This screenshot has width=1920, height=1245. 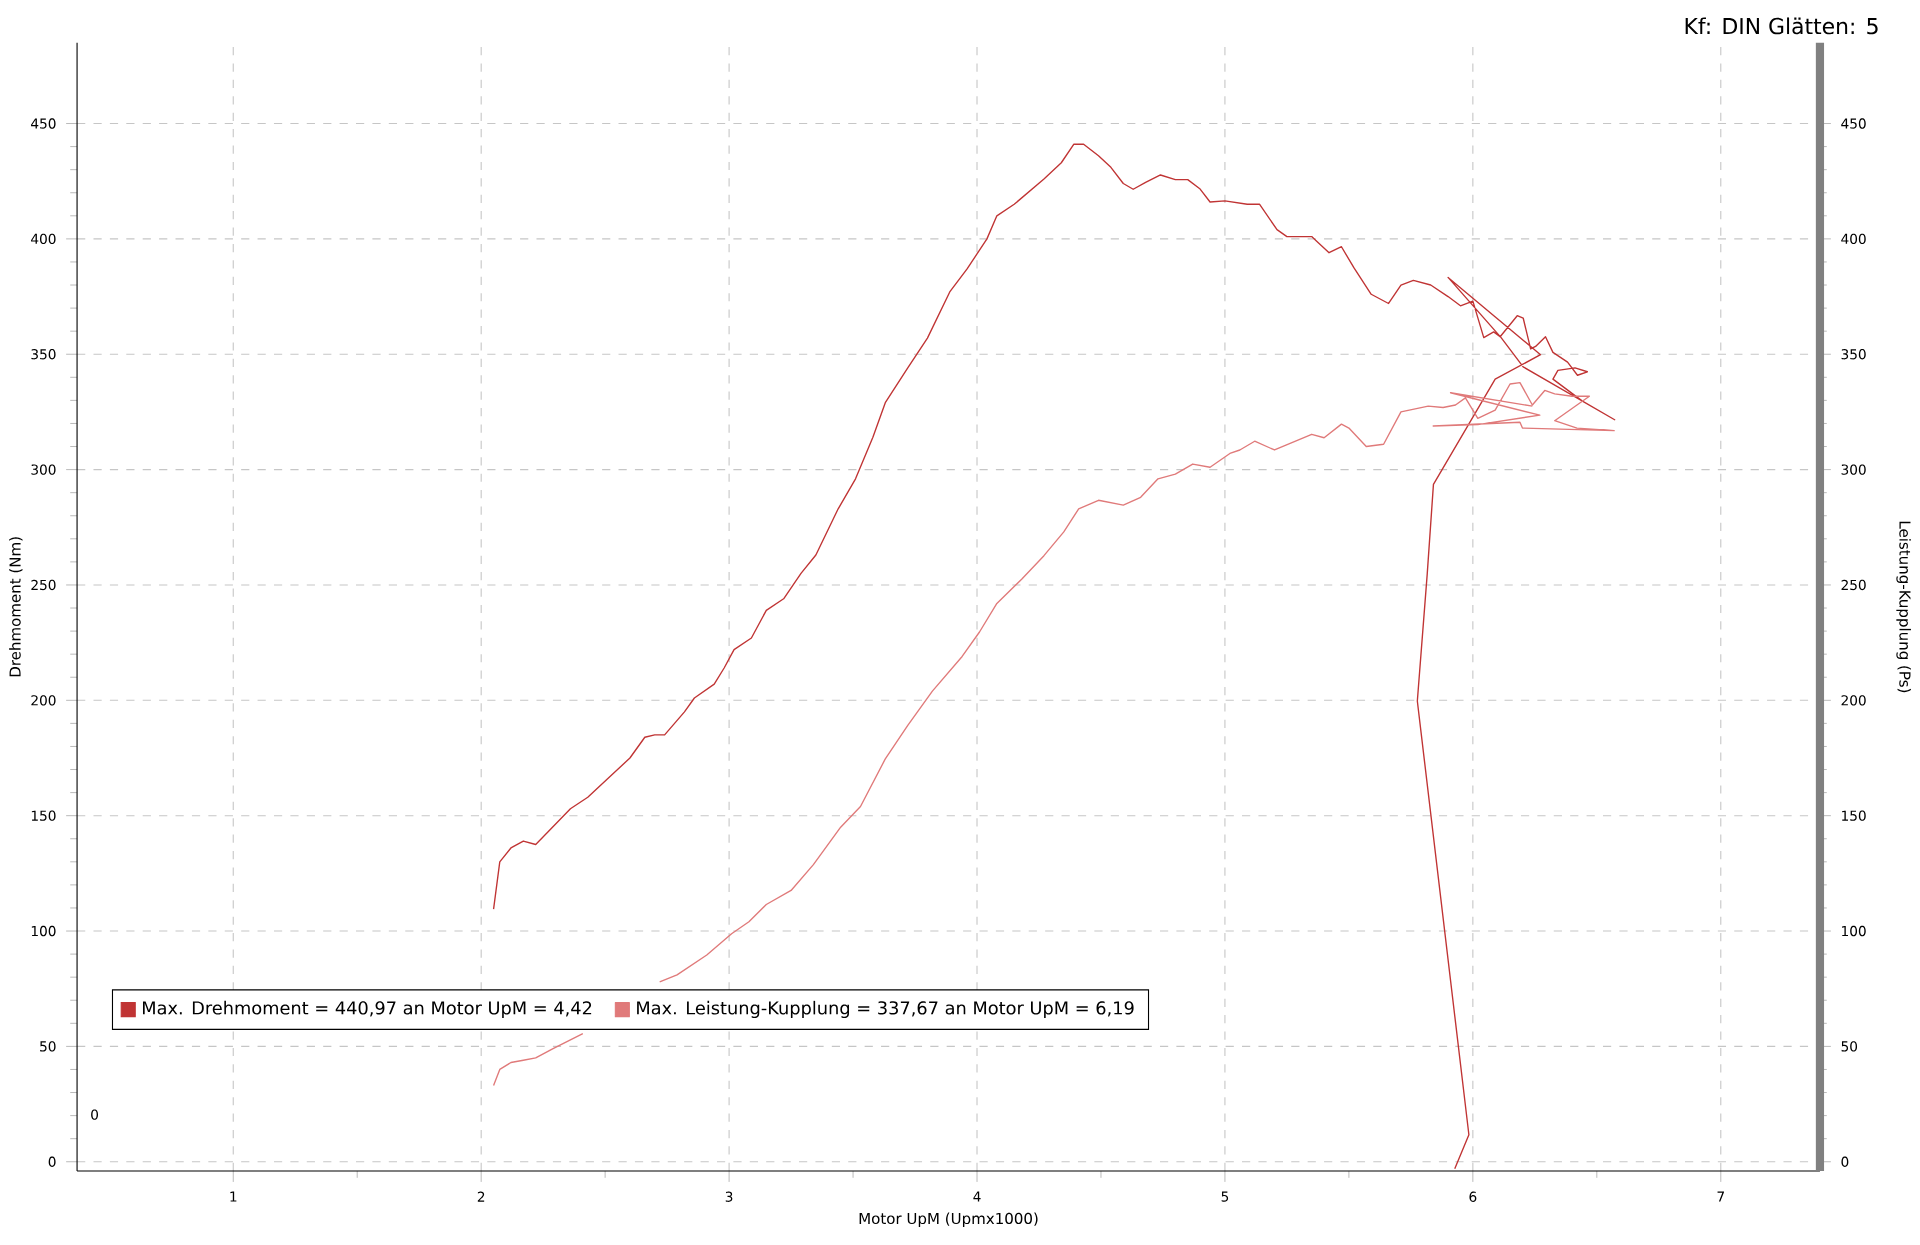 What do you see at coordinates (43, 469) in the screenshot?
I see `y-tick-label: 300` at bounding box center [43, 469].